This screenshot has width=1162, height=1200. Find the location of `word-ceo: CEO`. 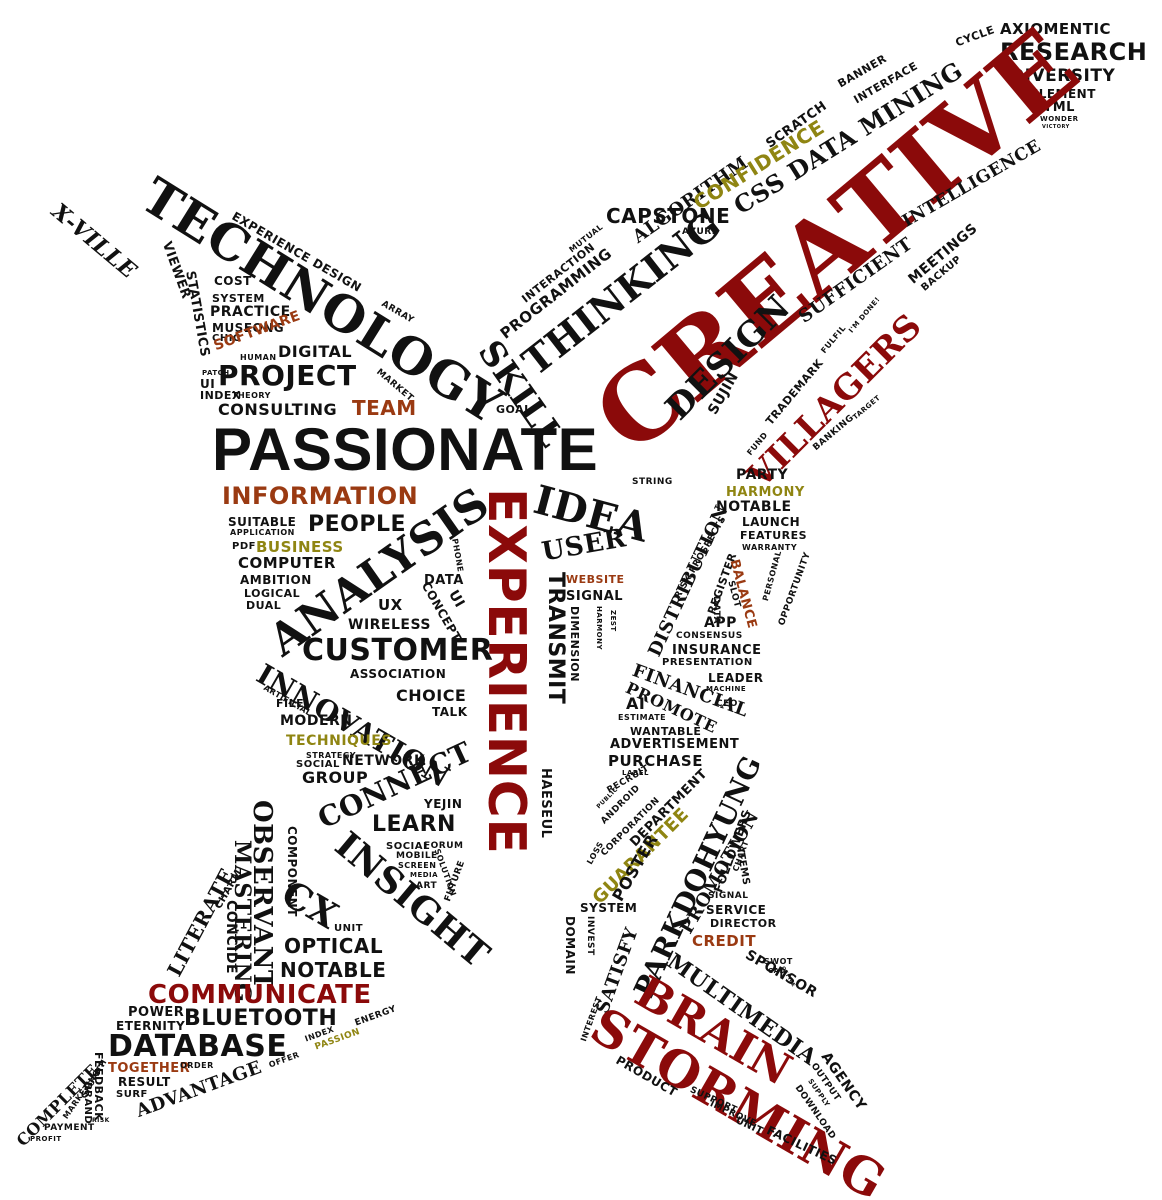

word-ceo: CEO is located at coordinates (727, 704).